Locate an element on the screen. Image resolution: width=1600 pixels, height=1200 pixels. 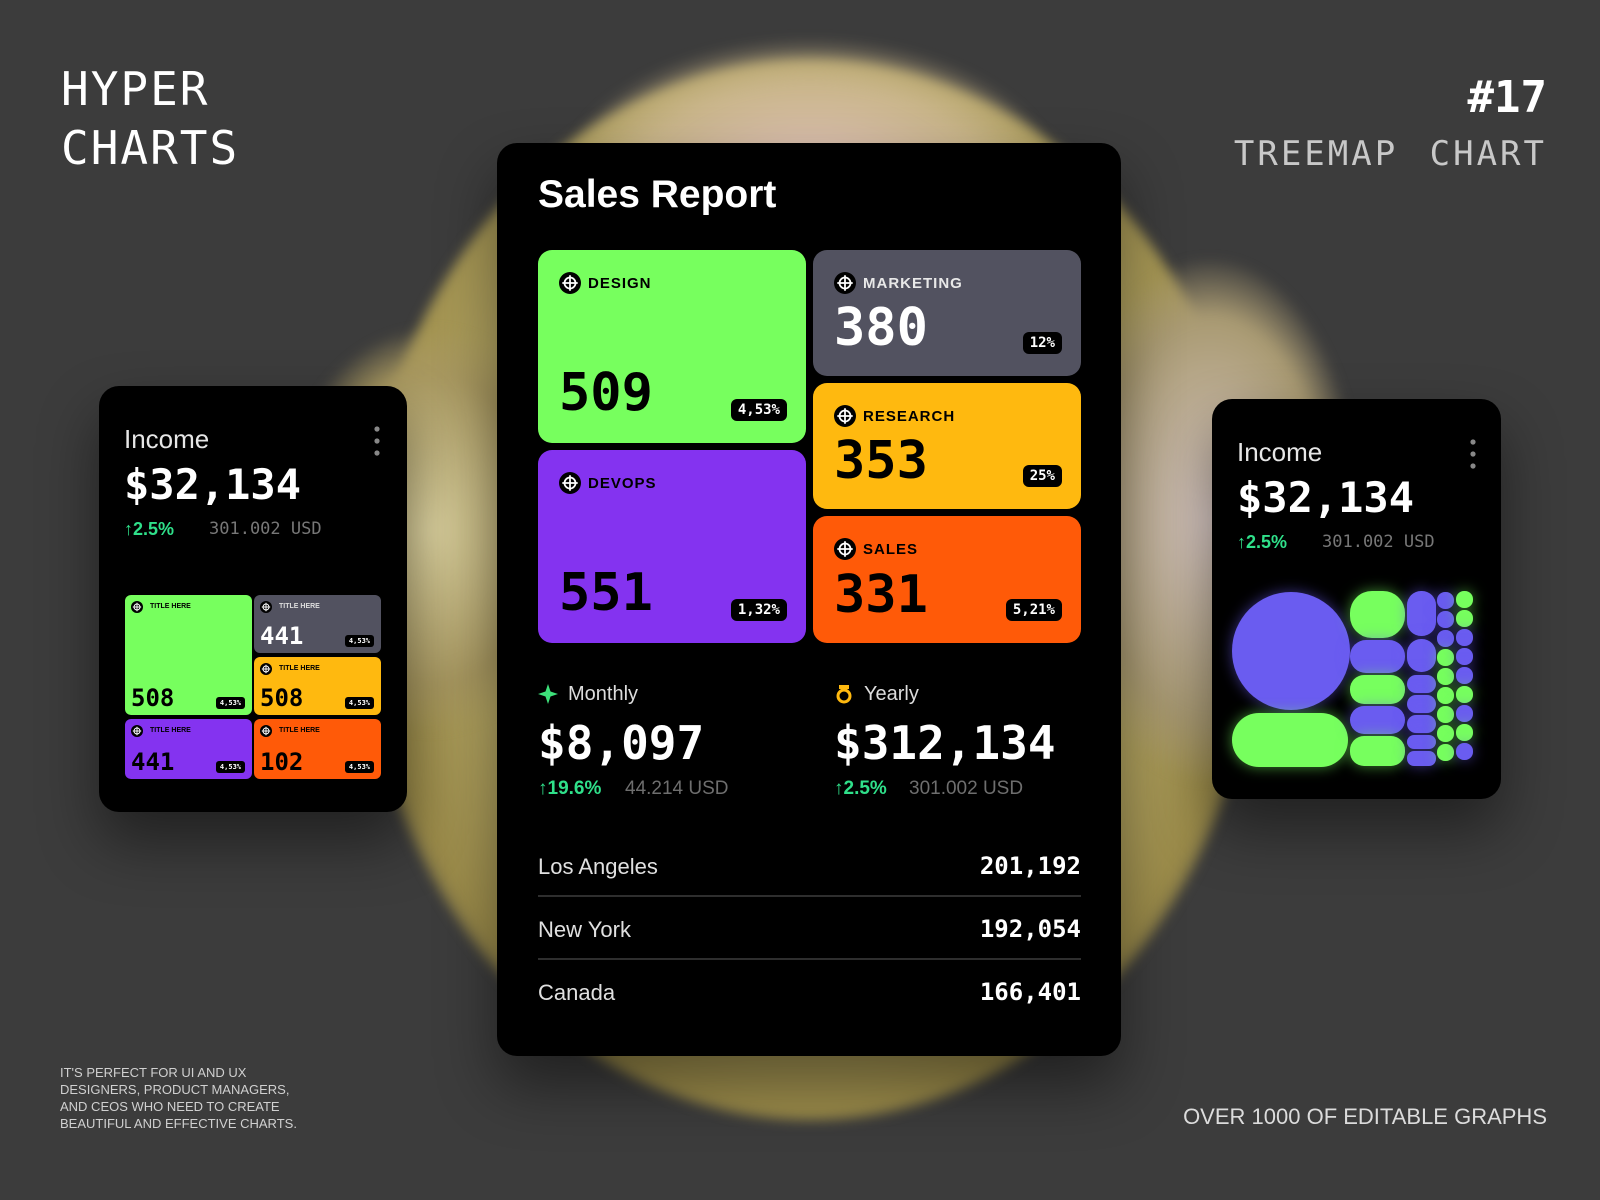
summary-icon is located at coordinates (844, 694).